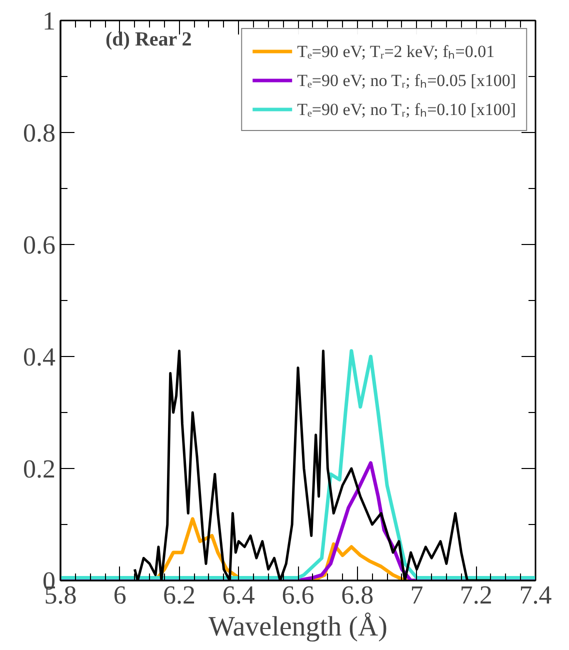 This screenshot has height=650, width=569. What do you see at coordinates (49, 21) in the screenshot?
I see `y-tick-label: 1` at bounding box center [49, 21].